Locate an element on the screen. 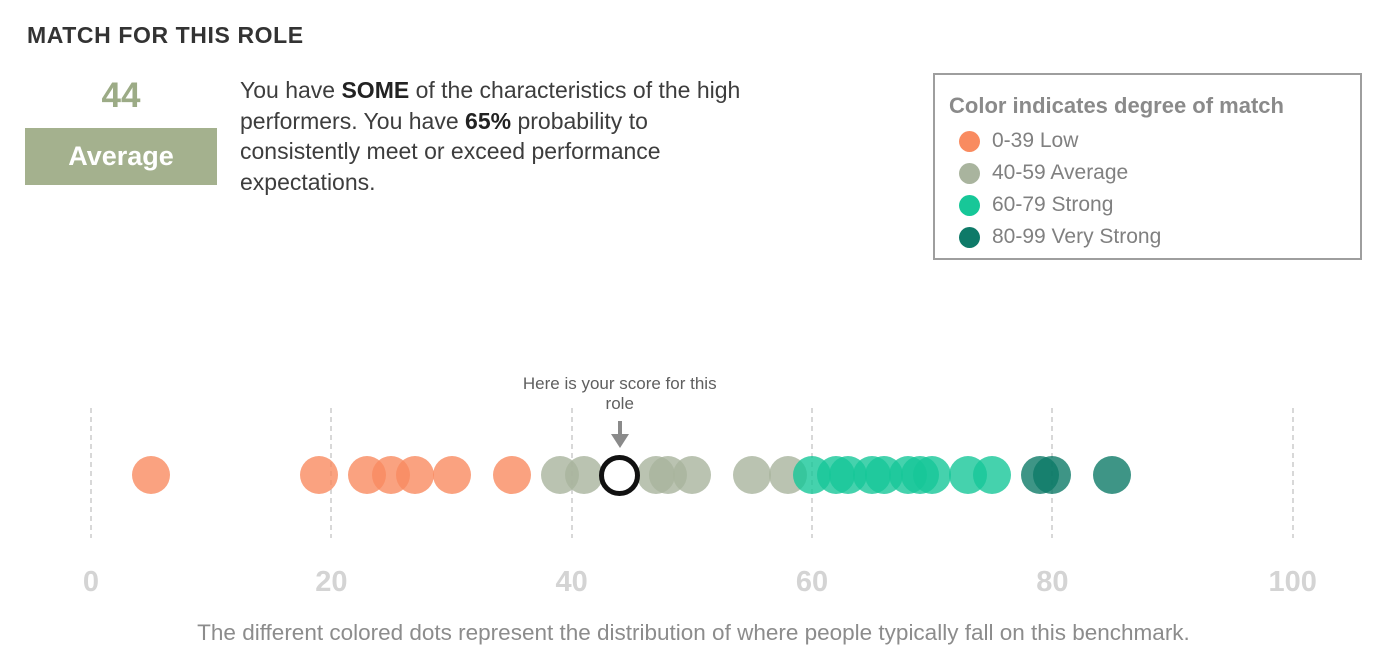  score-annotation-line2: role is located at coordinates (619, 403).